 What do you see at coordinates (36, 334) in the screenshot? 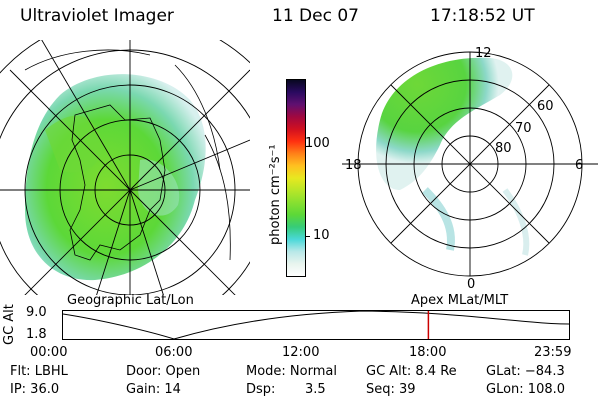
I see `altitude-tick-bottom: 1.8` at bounding box center [36, 334].